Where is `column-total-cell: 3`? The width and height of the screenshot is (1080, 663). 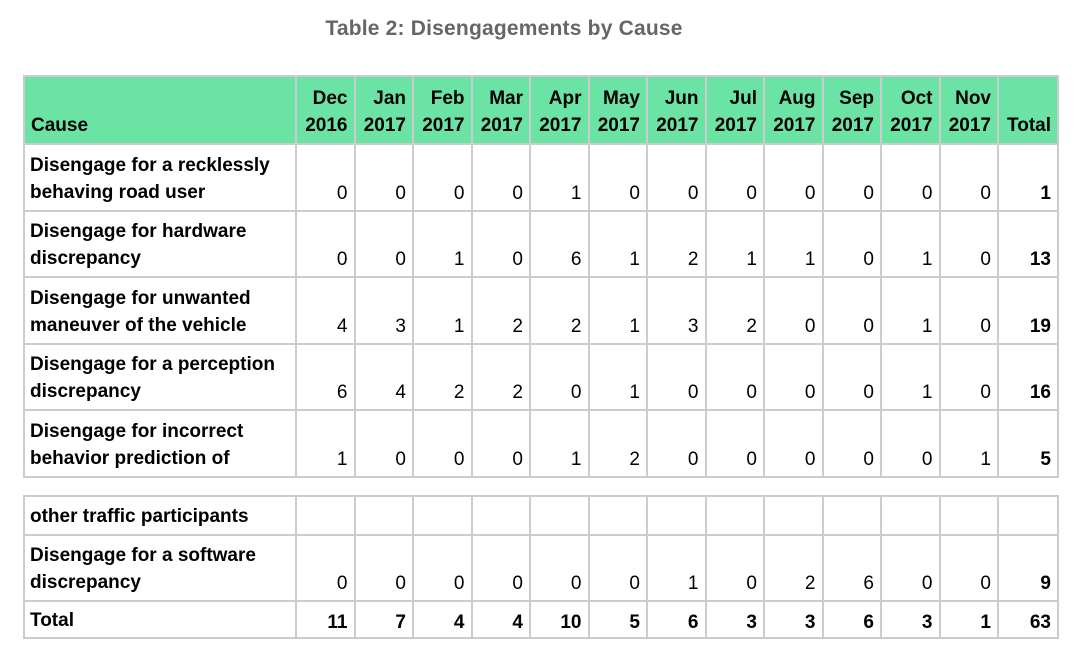 column-total-cell: 3 is located at coordinates (793, 619).